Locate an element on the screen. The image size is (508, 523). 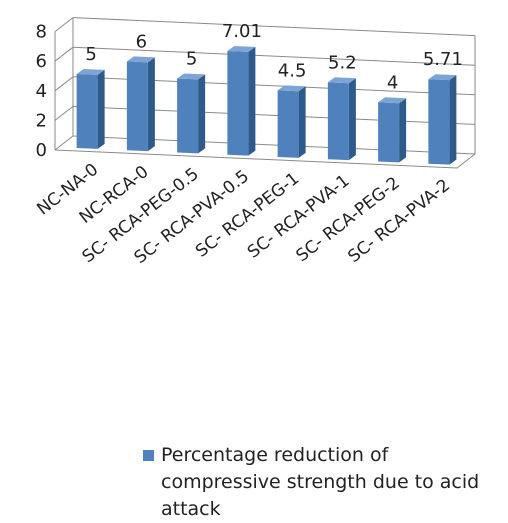
data-label: 4.5 is located at coordinates (292, 70).